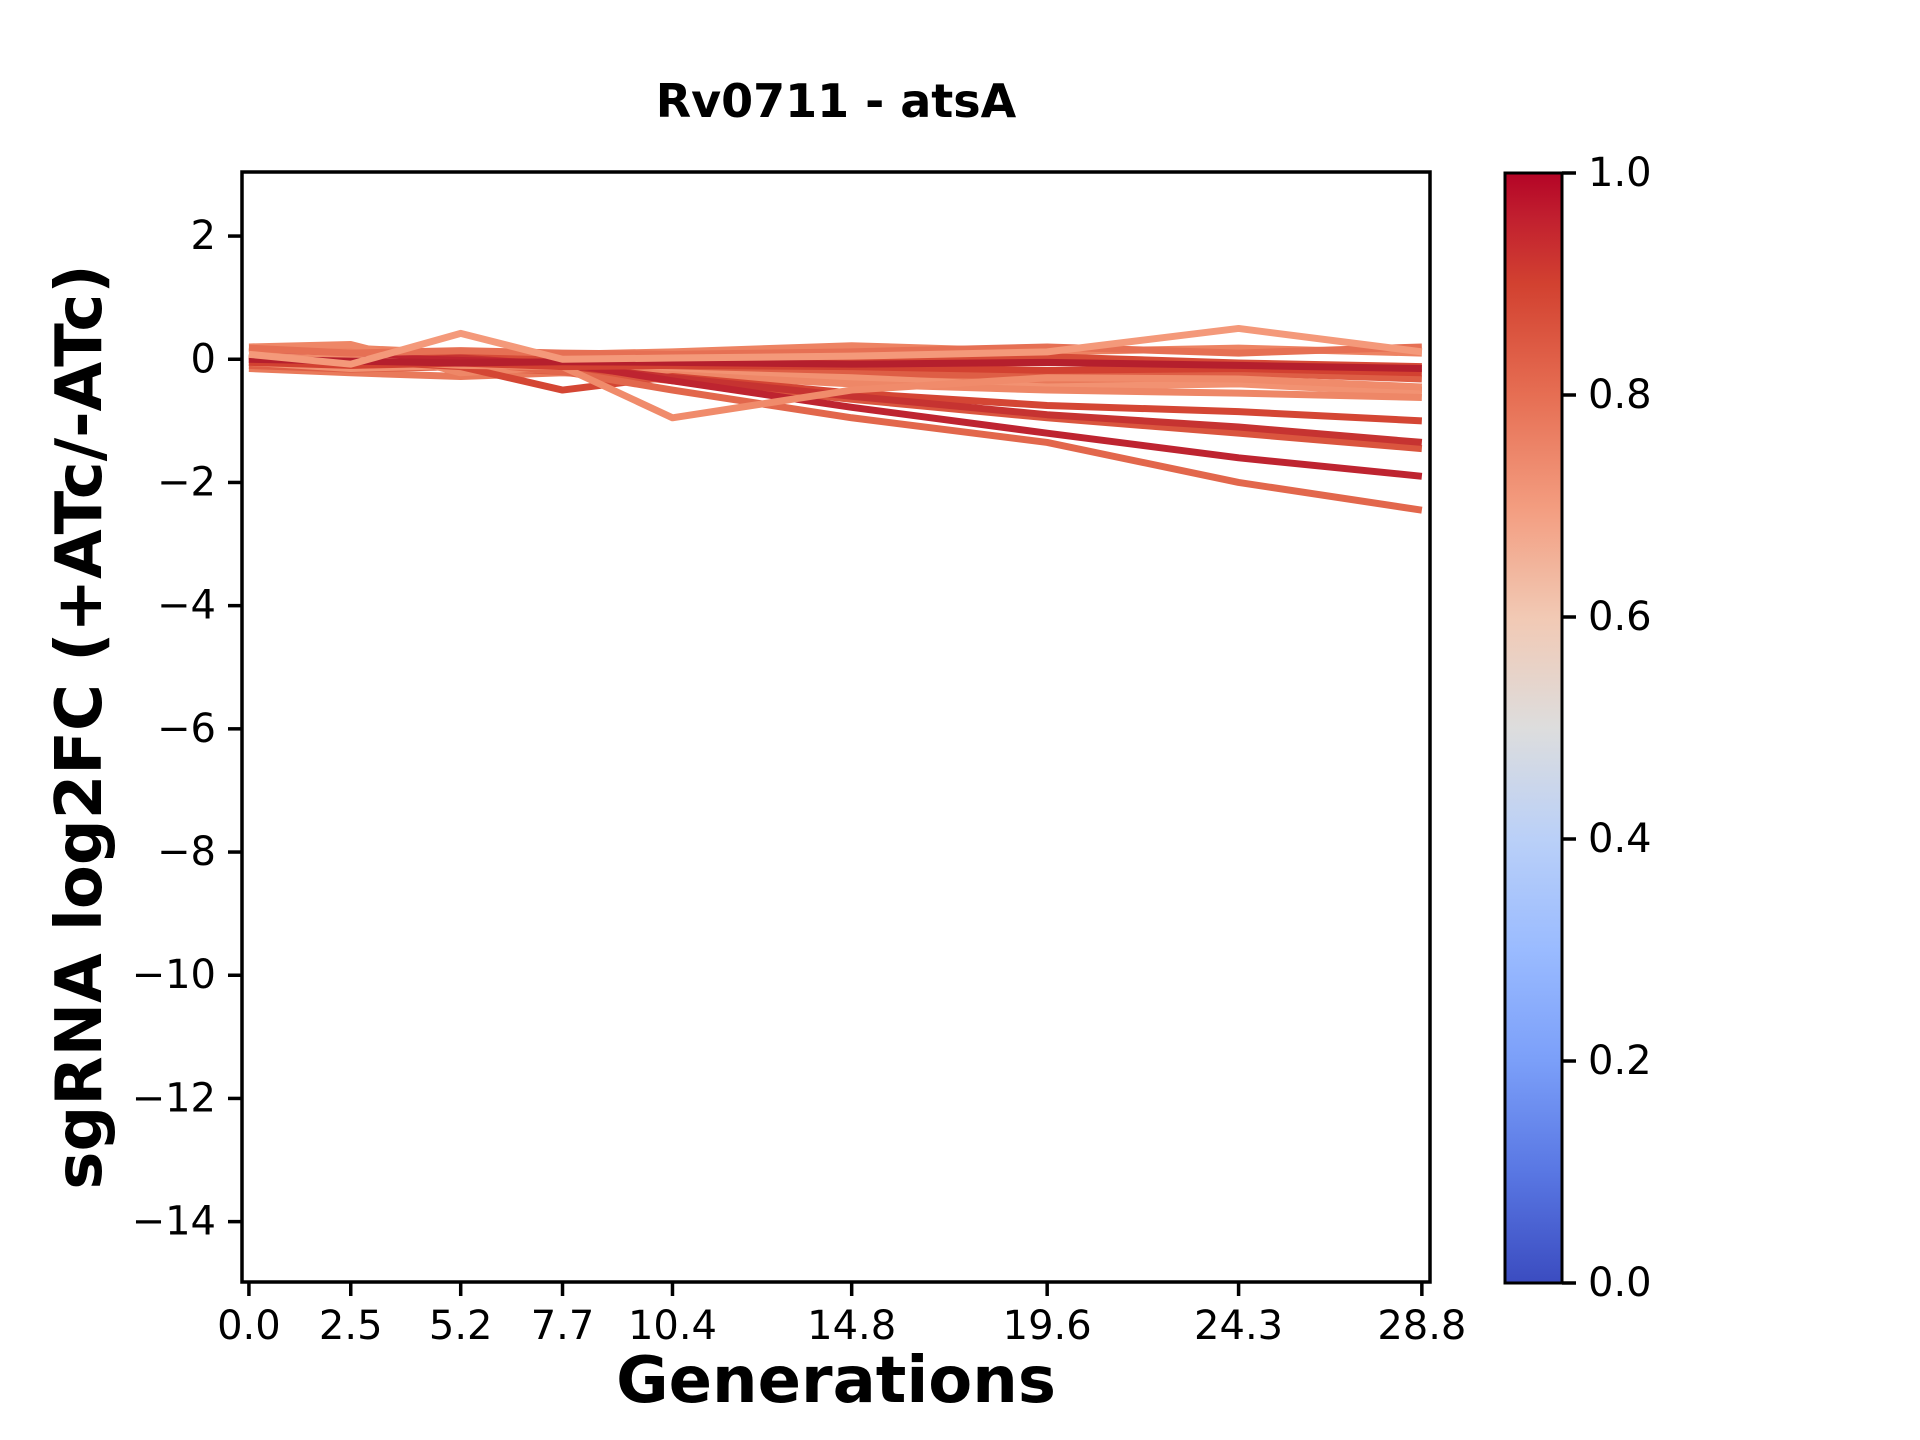 The width and height of the screenshot is (1920, 1440). Describe the element at coordinates (186, 482) in the screenshot. I see `y-tick-label: −2` at that location.